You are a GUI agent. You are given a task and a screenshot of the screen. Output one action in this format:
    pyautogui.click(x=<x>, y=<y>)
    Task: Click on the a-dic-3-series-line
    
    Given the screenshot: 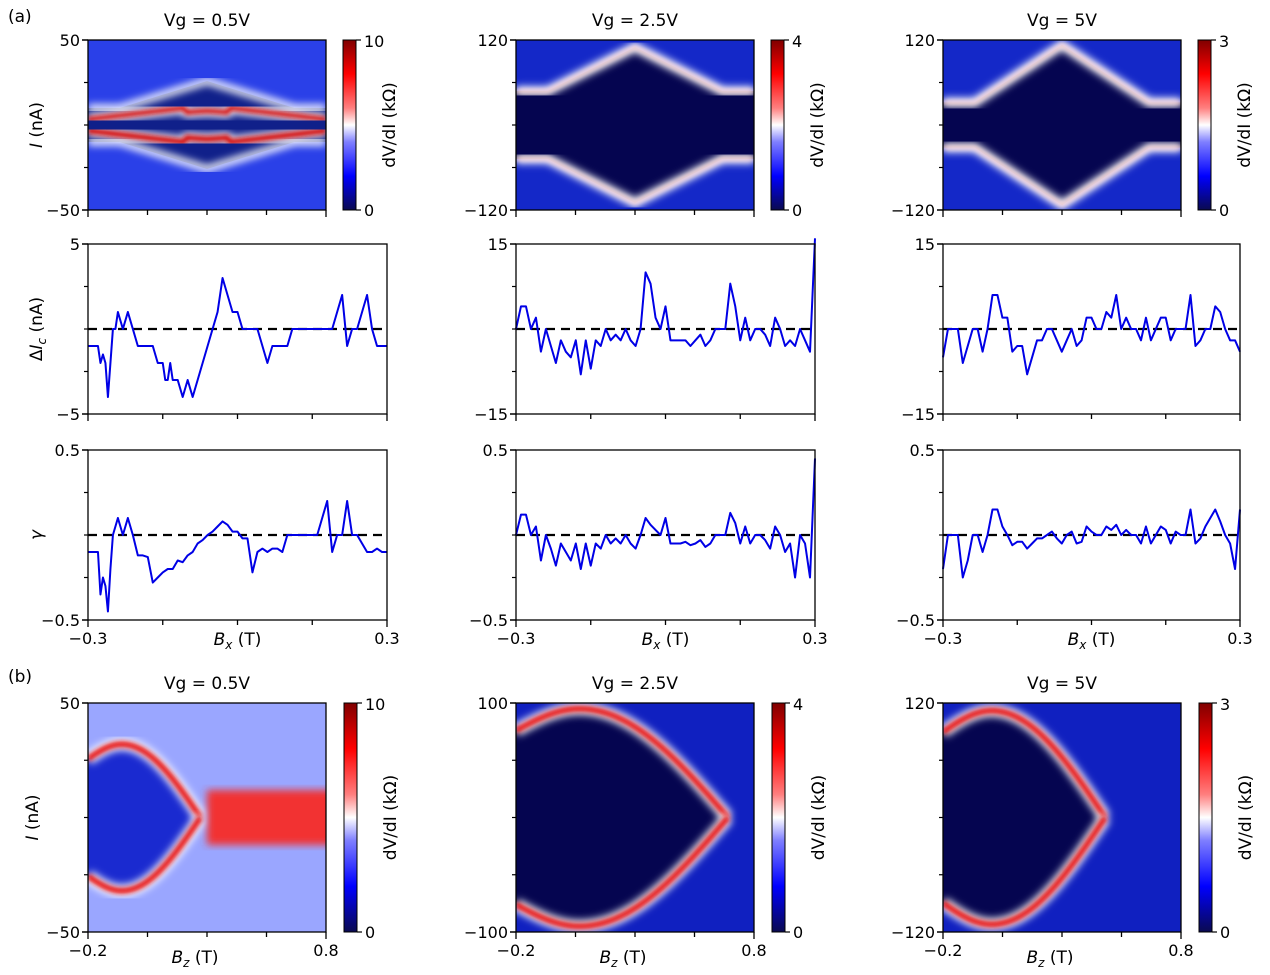 What is the action you would take?
    pyautogui.click(x=1091, y=335)
    